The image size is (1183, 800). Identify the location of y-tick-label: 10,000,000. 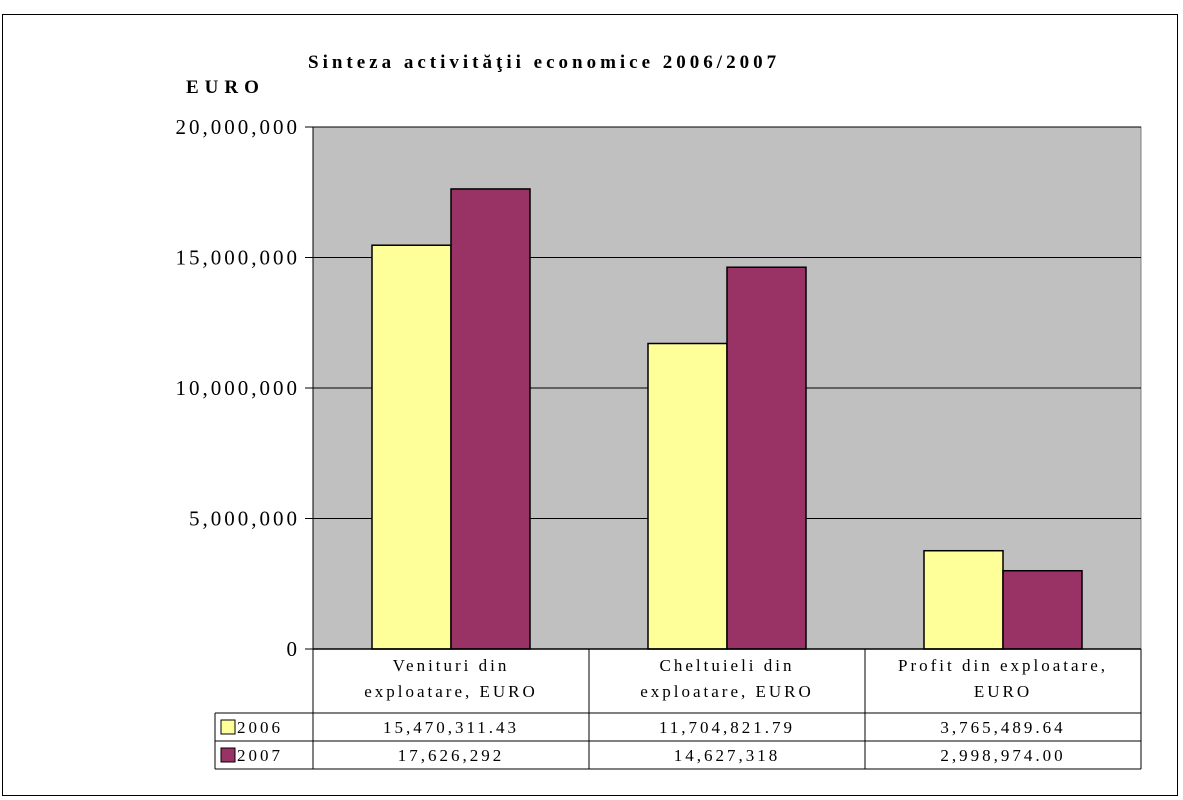
(238, 388).